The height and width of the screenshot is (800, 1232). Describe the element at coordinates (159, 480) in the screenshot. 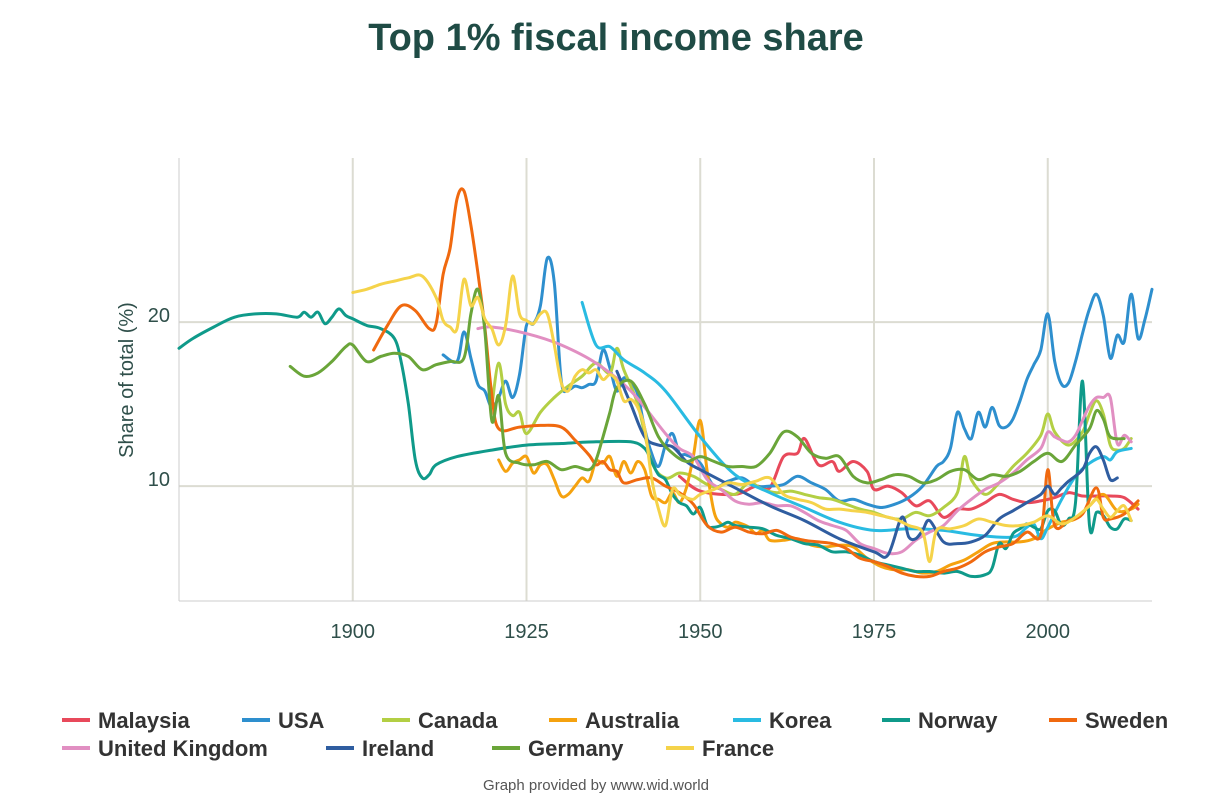

I see `y-tick-label-10: 10` at that location.